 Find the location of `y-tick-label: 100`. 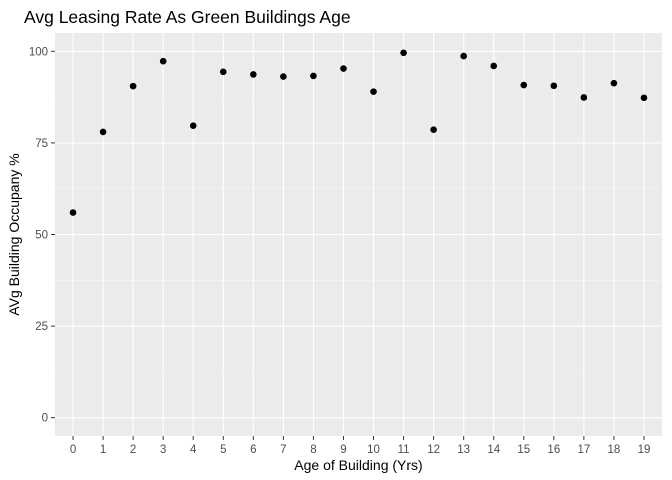

y-tick-label: 100 is located at coordinates (38, 52).